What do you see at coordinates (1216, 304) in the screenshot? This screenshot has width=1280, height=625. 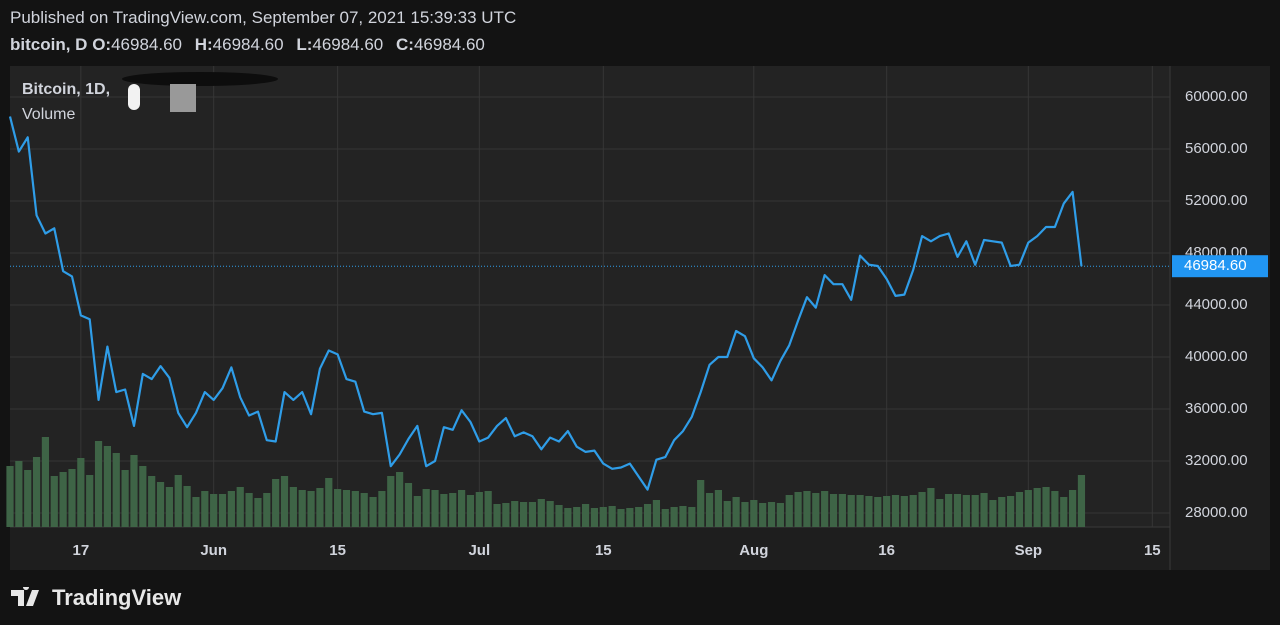 I see `y-tick-label: 44000.00` at bounding box center [1216, 304].